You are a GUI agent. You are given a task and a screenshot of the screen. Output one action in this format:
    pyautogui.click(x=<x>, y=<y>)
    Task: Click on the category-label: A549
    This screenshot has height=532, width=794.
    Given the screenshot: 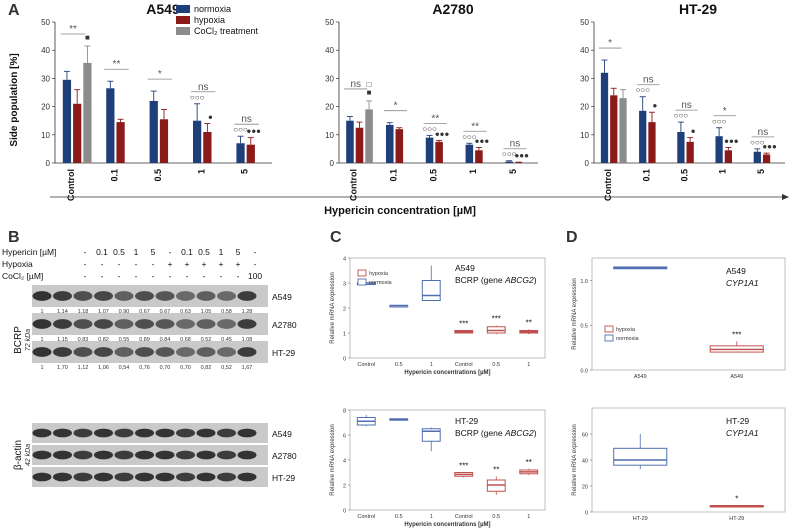 What is the action you would take?
    pyautogui.click(x=736, y=377)
    